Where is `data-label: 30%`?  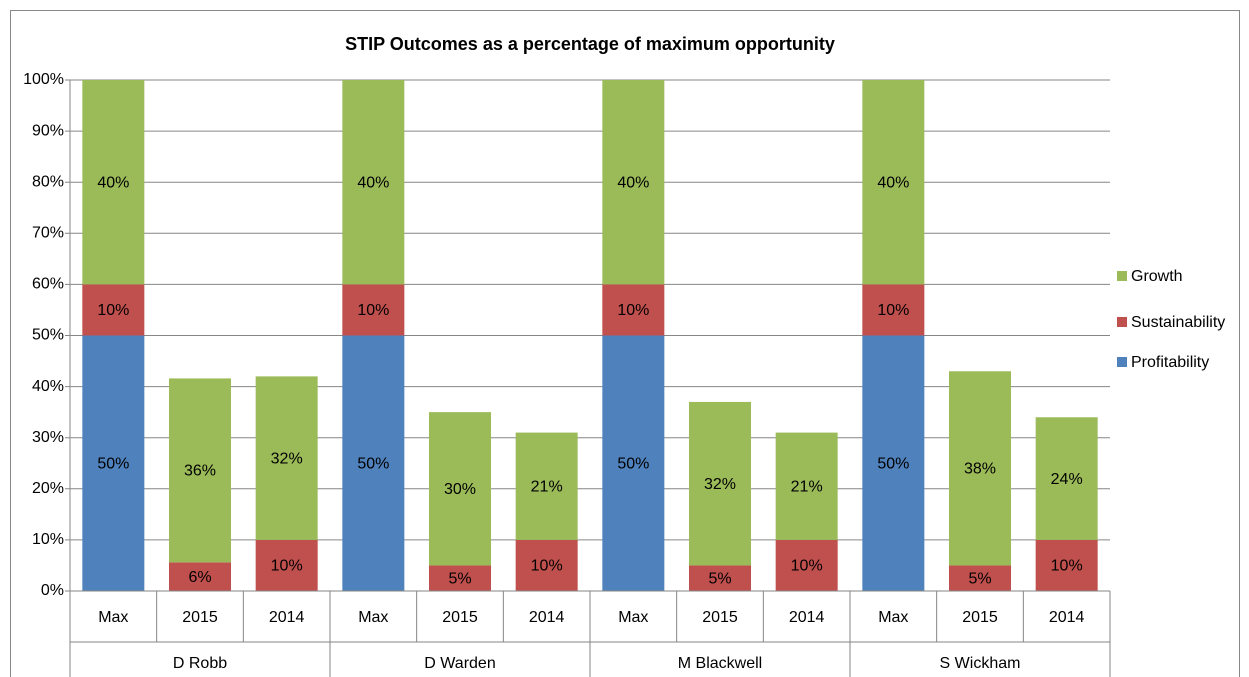
data-label: 30% is located at coordinates (460, 489).